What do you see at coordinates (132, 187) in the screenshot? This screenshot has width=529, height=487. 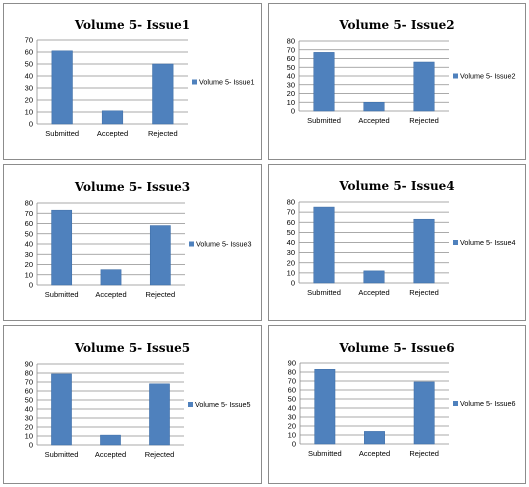 I see `chart-title: Volume 5- Issue3` at bounding box center [132, 187].